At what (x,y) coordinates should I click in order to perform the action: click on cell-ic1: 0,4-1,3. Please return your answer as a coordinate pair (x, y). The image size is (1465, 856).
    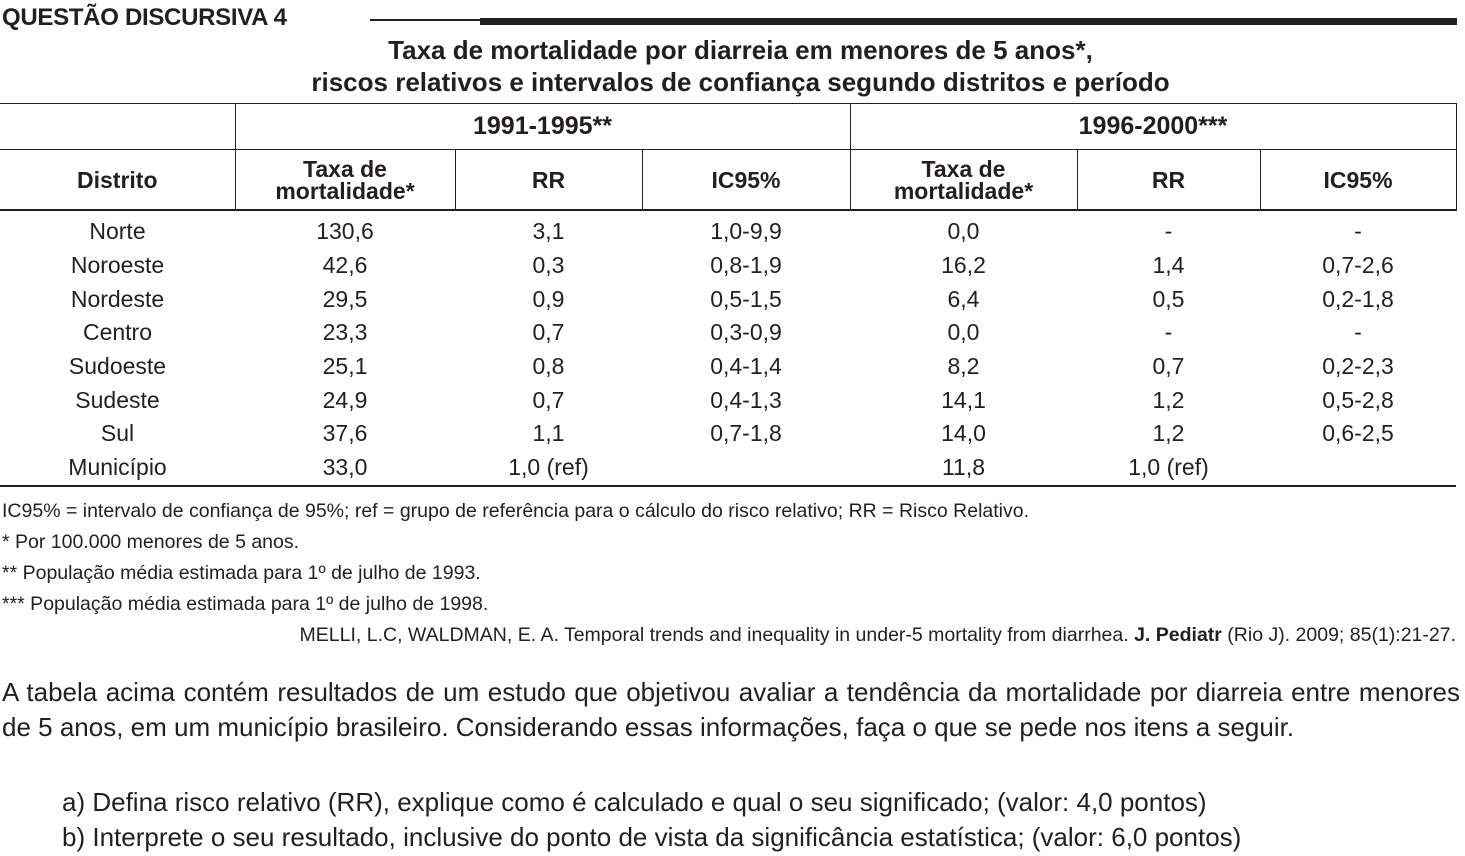
    Looking at the image, I should click on (746, 399).